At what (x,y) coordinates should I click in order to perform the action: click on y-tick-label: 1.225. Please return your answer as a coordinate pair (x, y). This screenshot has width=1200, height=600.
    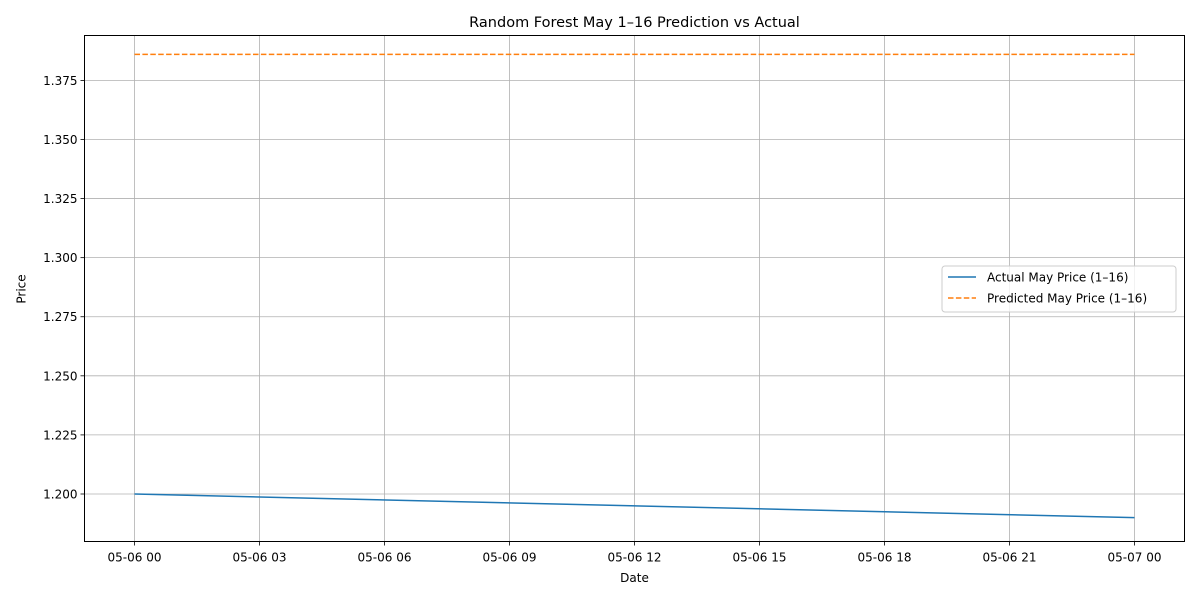
    Looking at the image, I should click on (60, 435).